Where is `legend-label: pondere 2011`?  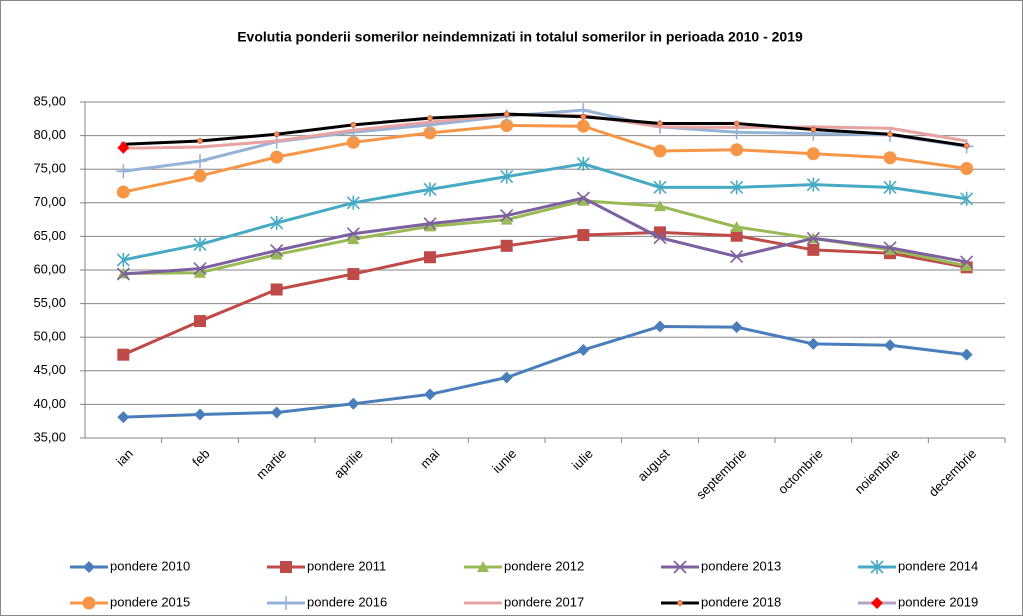 legend-label: pondere 2011 is located at coordinates (346, 565).